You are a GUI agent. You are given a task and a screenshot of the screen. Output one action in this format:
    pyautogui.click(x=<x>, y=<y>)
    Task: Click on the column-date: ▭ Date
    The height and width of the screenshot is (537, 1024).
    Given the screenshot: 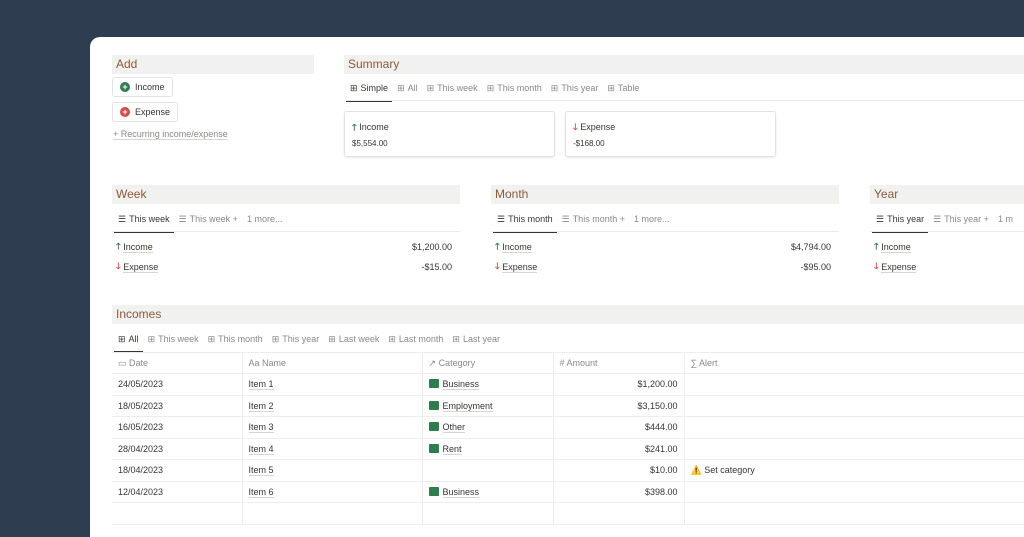 What is the action you would take?
    pyautogui.click(x=177, y=363)
    